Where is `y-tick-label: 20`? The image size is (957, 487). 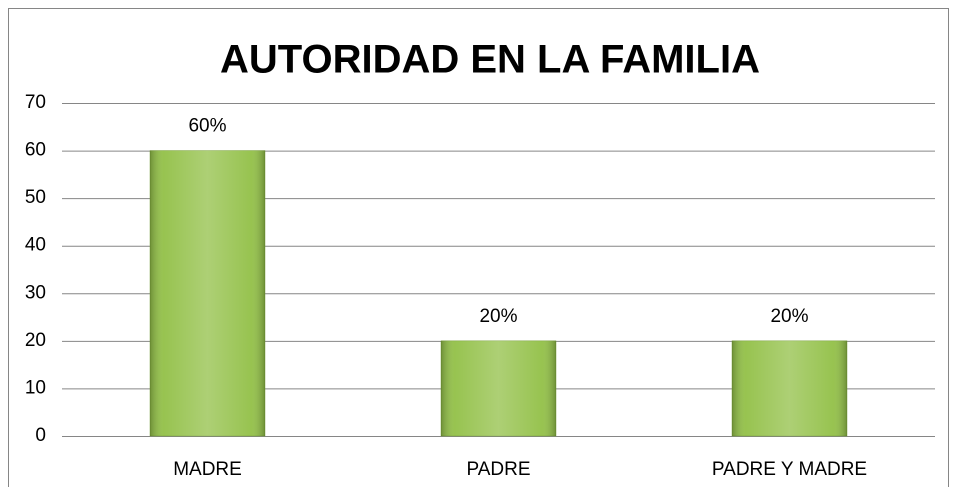
y-tick-label: 20 is located at coordinates (35, 340).